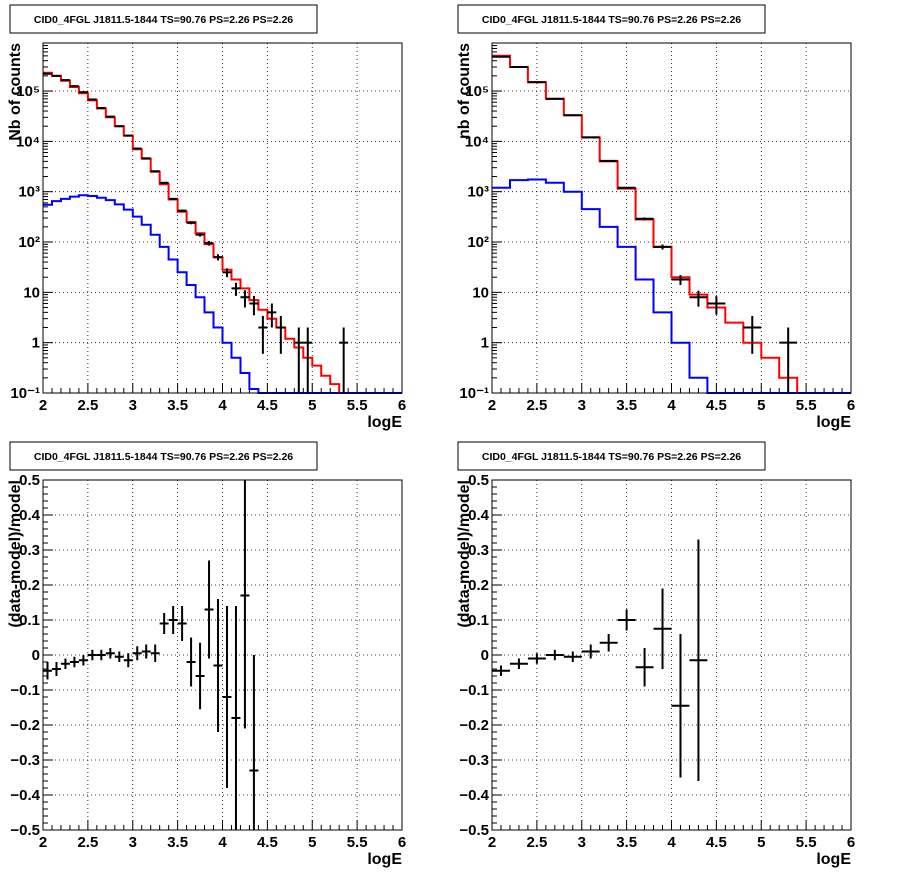 Image resolution: width=898 pixels, height=875 pixels. Describe the element at coordinates (464, 91) in the screenshot. I see `y-axis-label: nb of counts` at that location.